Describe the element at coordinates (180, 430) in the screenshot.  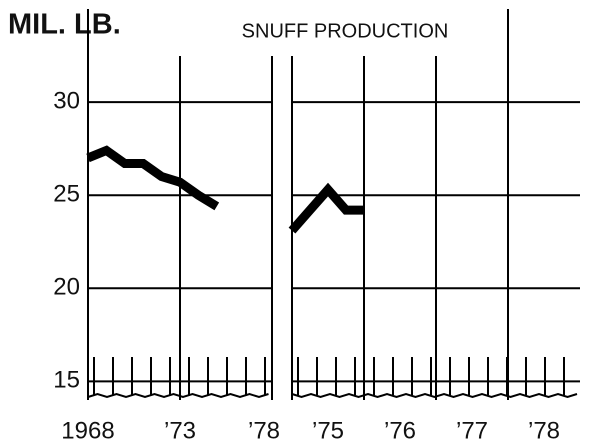
I see `x-tick-label: ’73` at that location.